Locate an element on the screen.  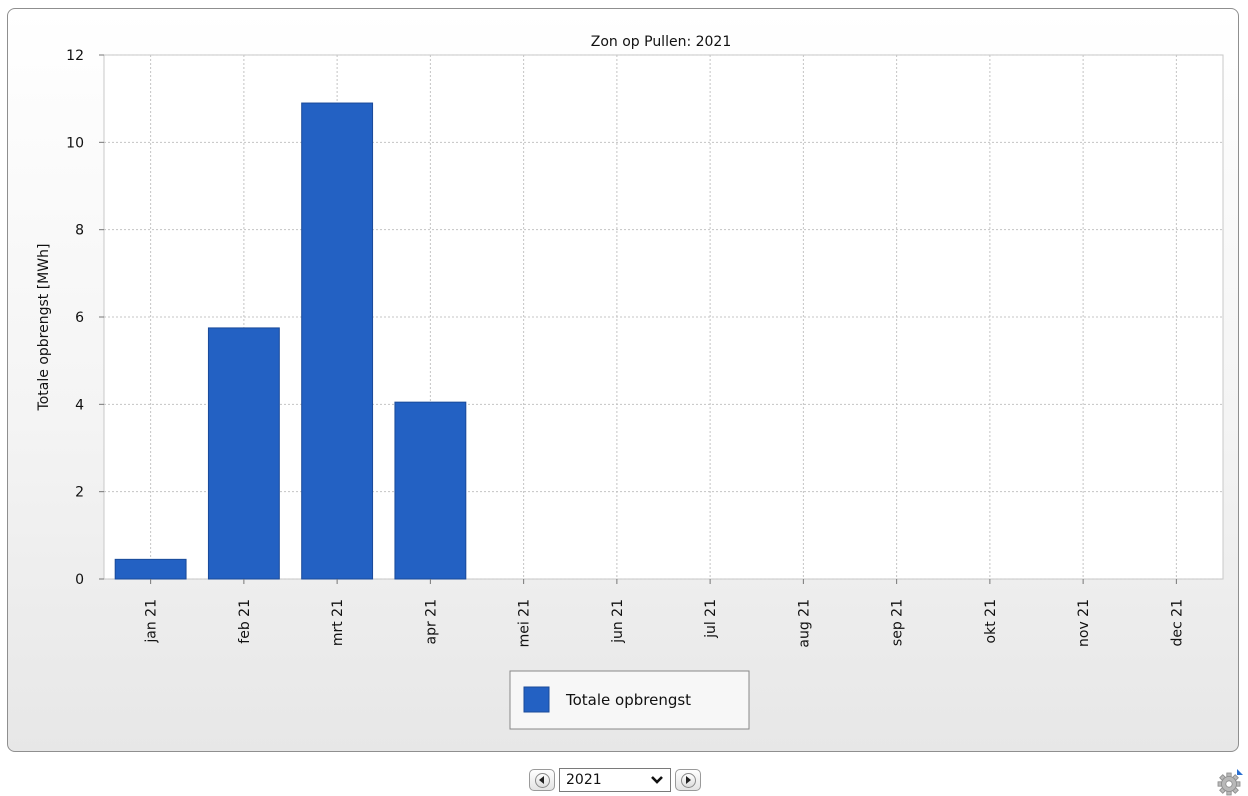
arrow-right-icon is located at coordinates (688, 780).